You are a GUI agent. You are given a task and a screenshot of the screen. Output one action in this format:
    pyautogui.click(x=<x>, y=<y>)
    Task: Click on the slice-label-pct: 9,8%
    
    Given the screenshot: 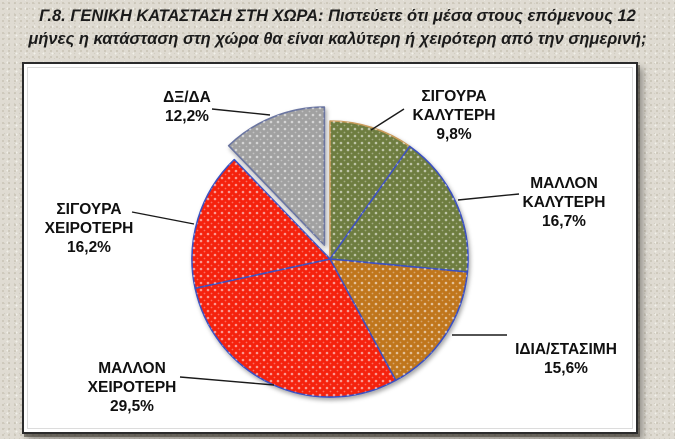 What is the action you would take?
    pyautogui.click(x=454, y=134)
    